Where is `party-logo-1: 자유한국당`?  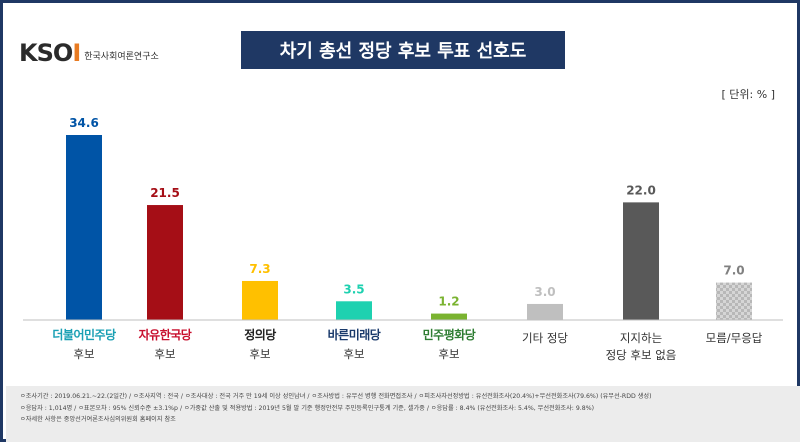 party-logo-1: 자유한국당 is located at coordinates (165, 335).